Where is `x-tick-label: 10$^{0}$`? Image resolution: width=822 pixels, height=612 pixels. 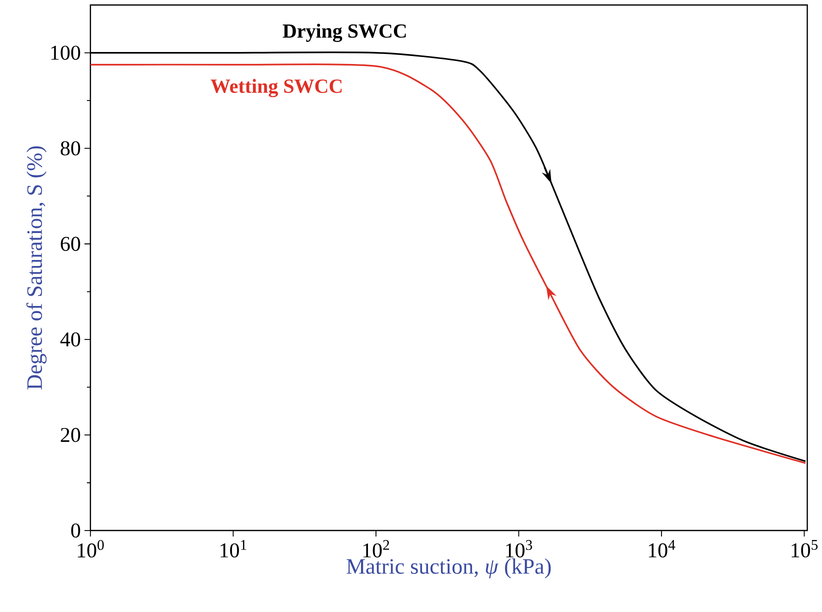
x-tick-label: 10$^{0}$ is located at coordinates (91, 549).